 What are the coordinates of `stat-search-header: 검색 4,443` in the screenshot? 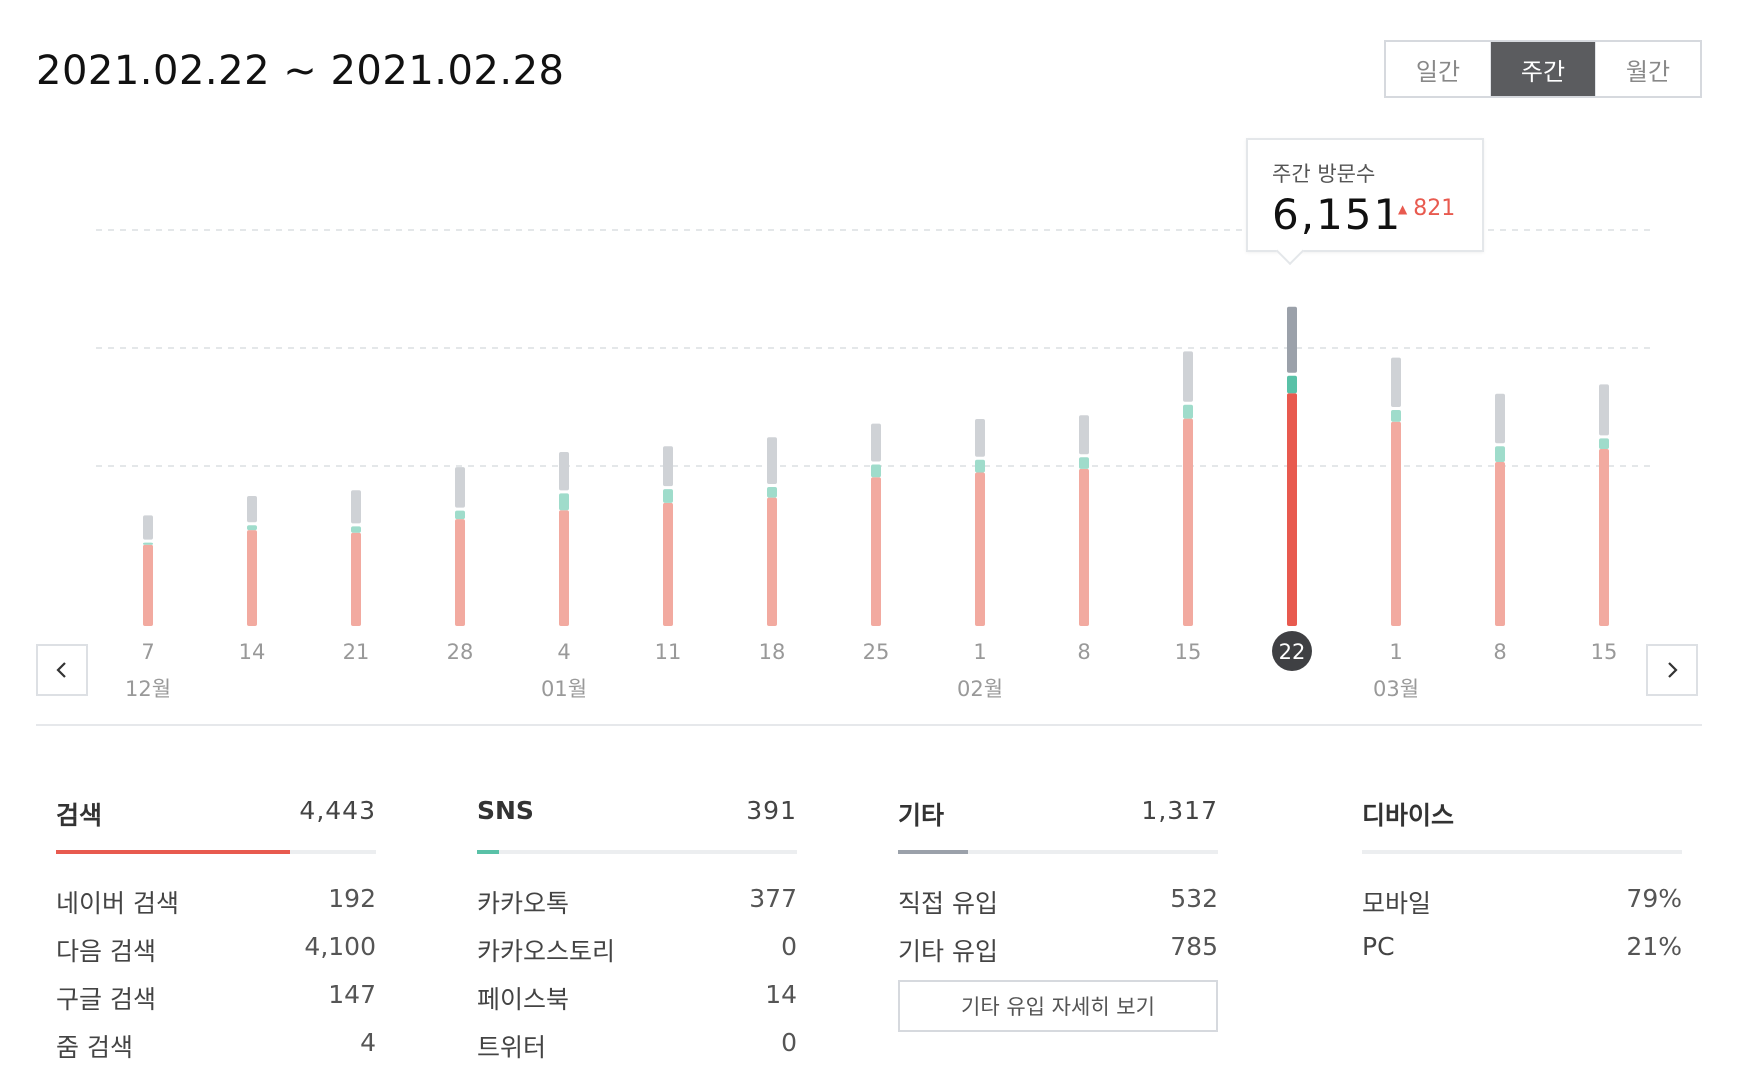 It's located at (216, 812).